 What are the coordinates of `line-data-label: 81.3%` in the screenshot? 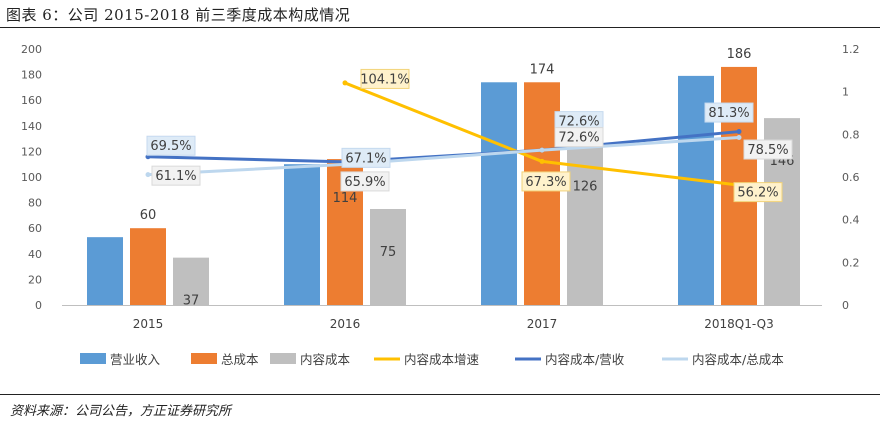 It's located at (728, 113).